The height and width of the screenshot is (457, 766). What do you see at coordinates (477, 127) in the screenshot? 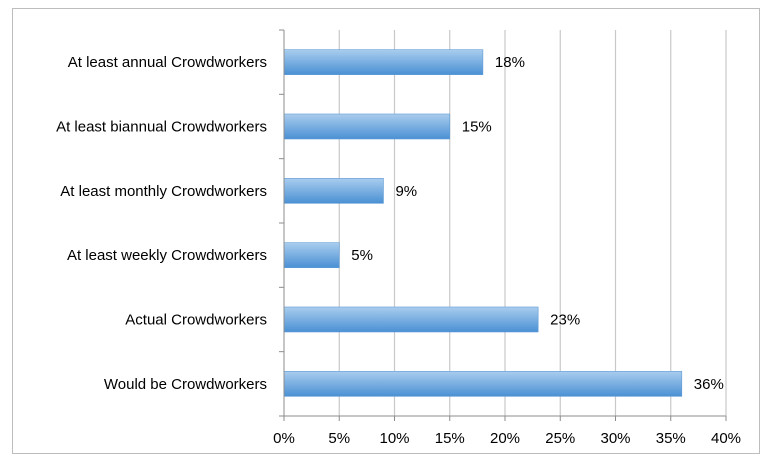
I see `data-label: 15%` at bounding box center [477, 127].